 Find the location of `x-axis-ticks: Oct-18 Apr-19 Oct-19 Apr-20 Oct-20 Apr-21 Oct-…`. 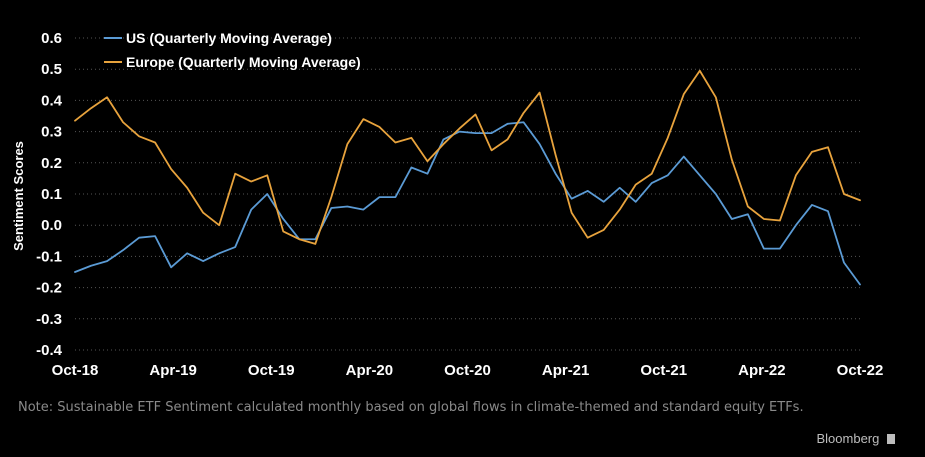

x-axis-ticks: Oct-18 Apr-19 Oct-19 Apr-20 Oct-20 Apr-21 Oct-… is located at coordinates (468, 370).